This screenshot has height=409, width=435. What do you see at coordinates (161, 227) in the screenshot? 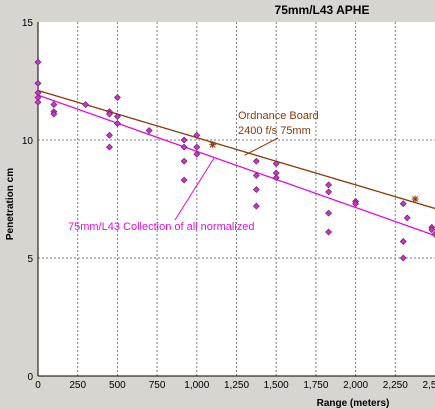
I see `collection-annotation: 75mm/L43 Collection of all normalized` at bounding box center [161, 227].